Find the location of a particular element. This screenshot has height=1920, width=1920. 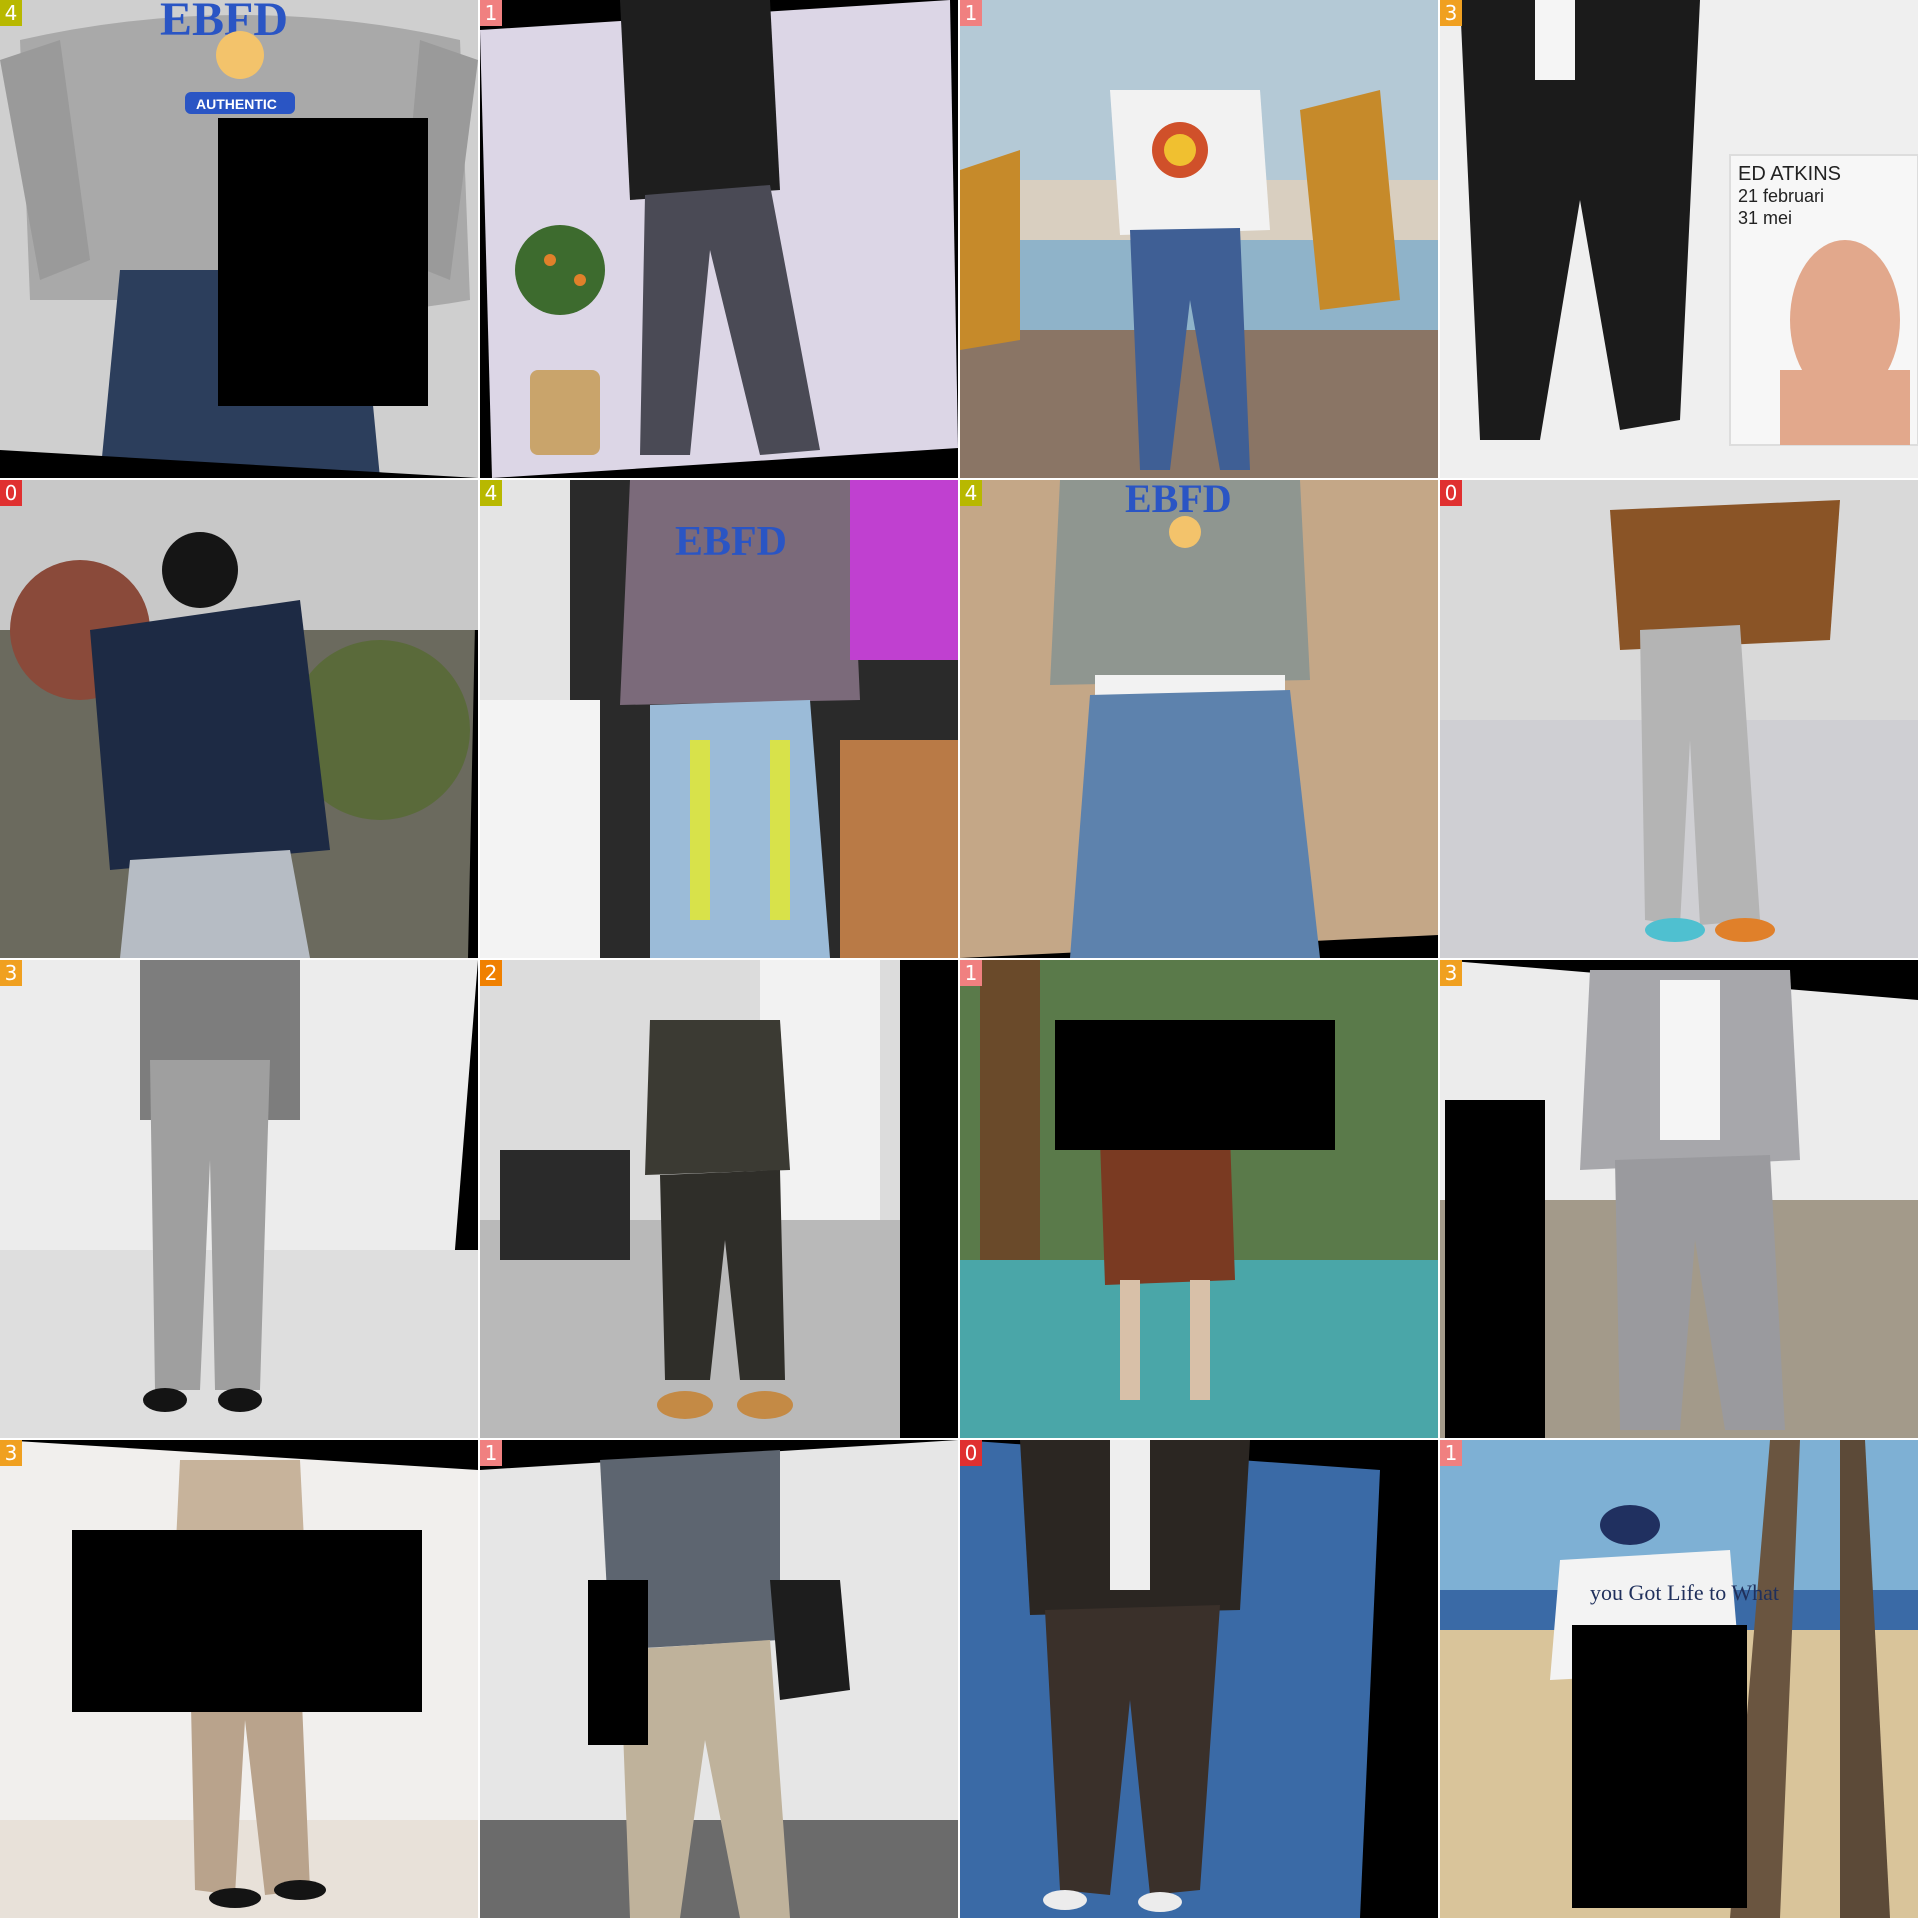

photo-distorted-shorts is located at coordinates (1199, 1199).